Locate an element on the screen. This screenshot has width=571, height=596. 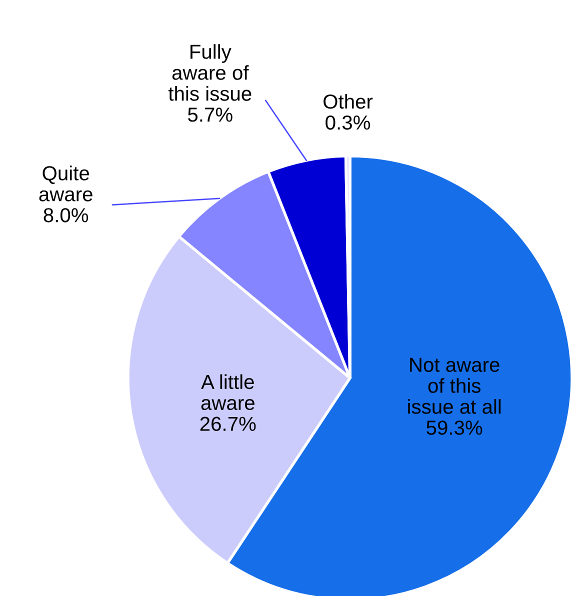
slice-label: Other is located at coordinates (348, 101).